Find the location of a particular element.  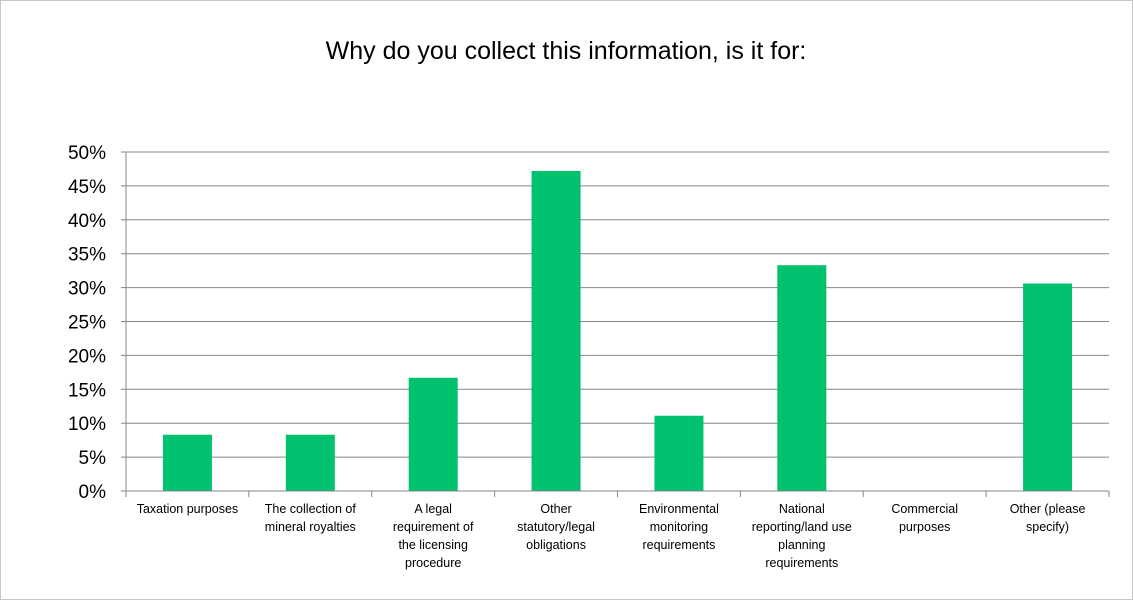

y-tick-label: 20% is located at coordinates (87, 356).